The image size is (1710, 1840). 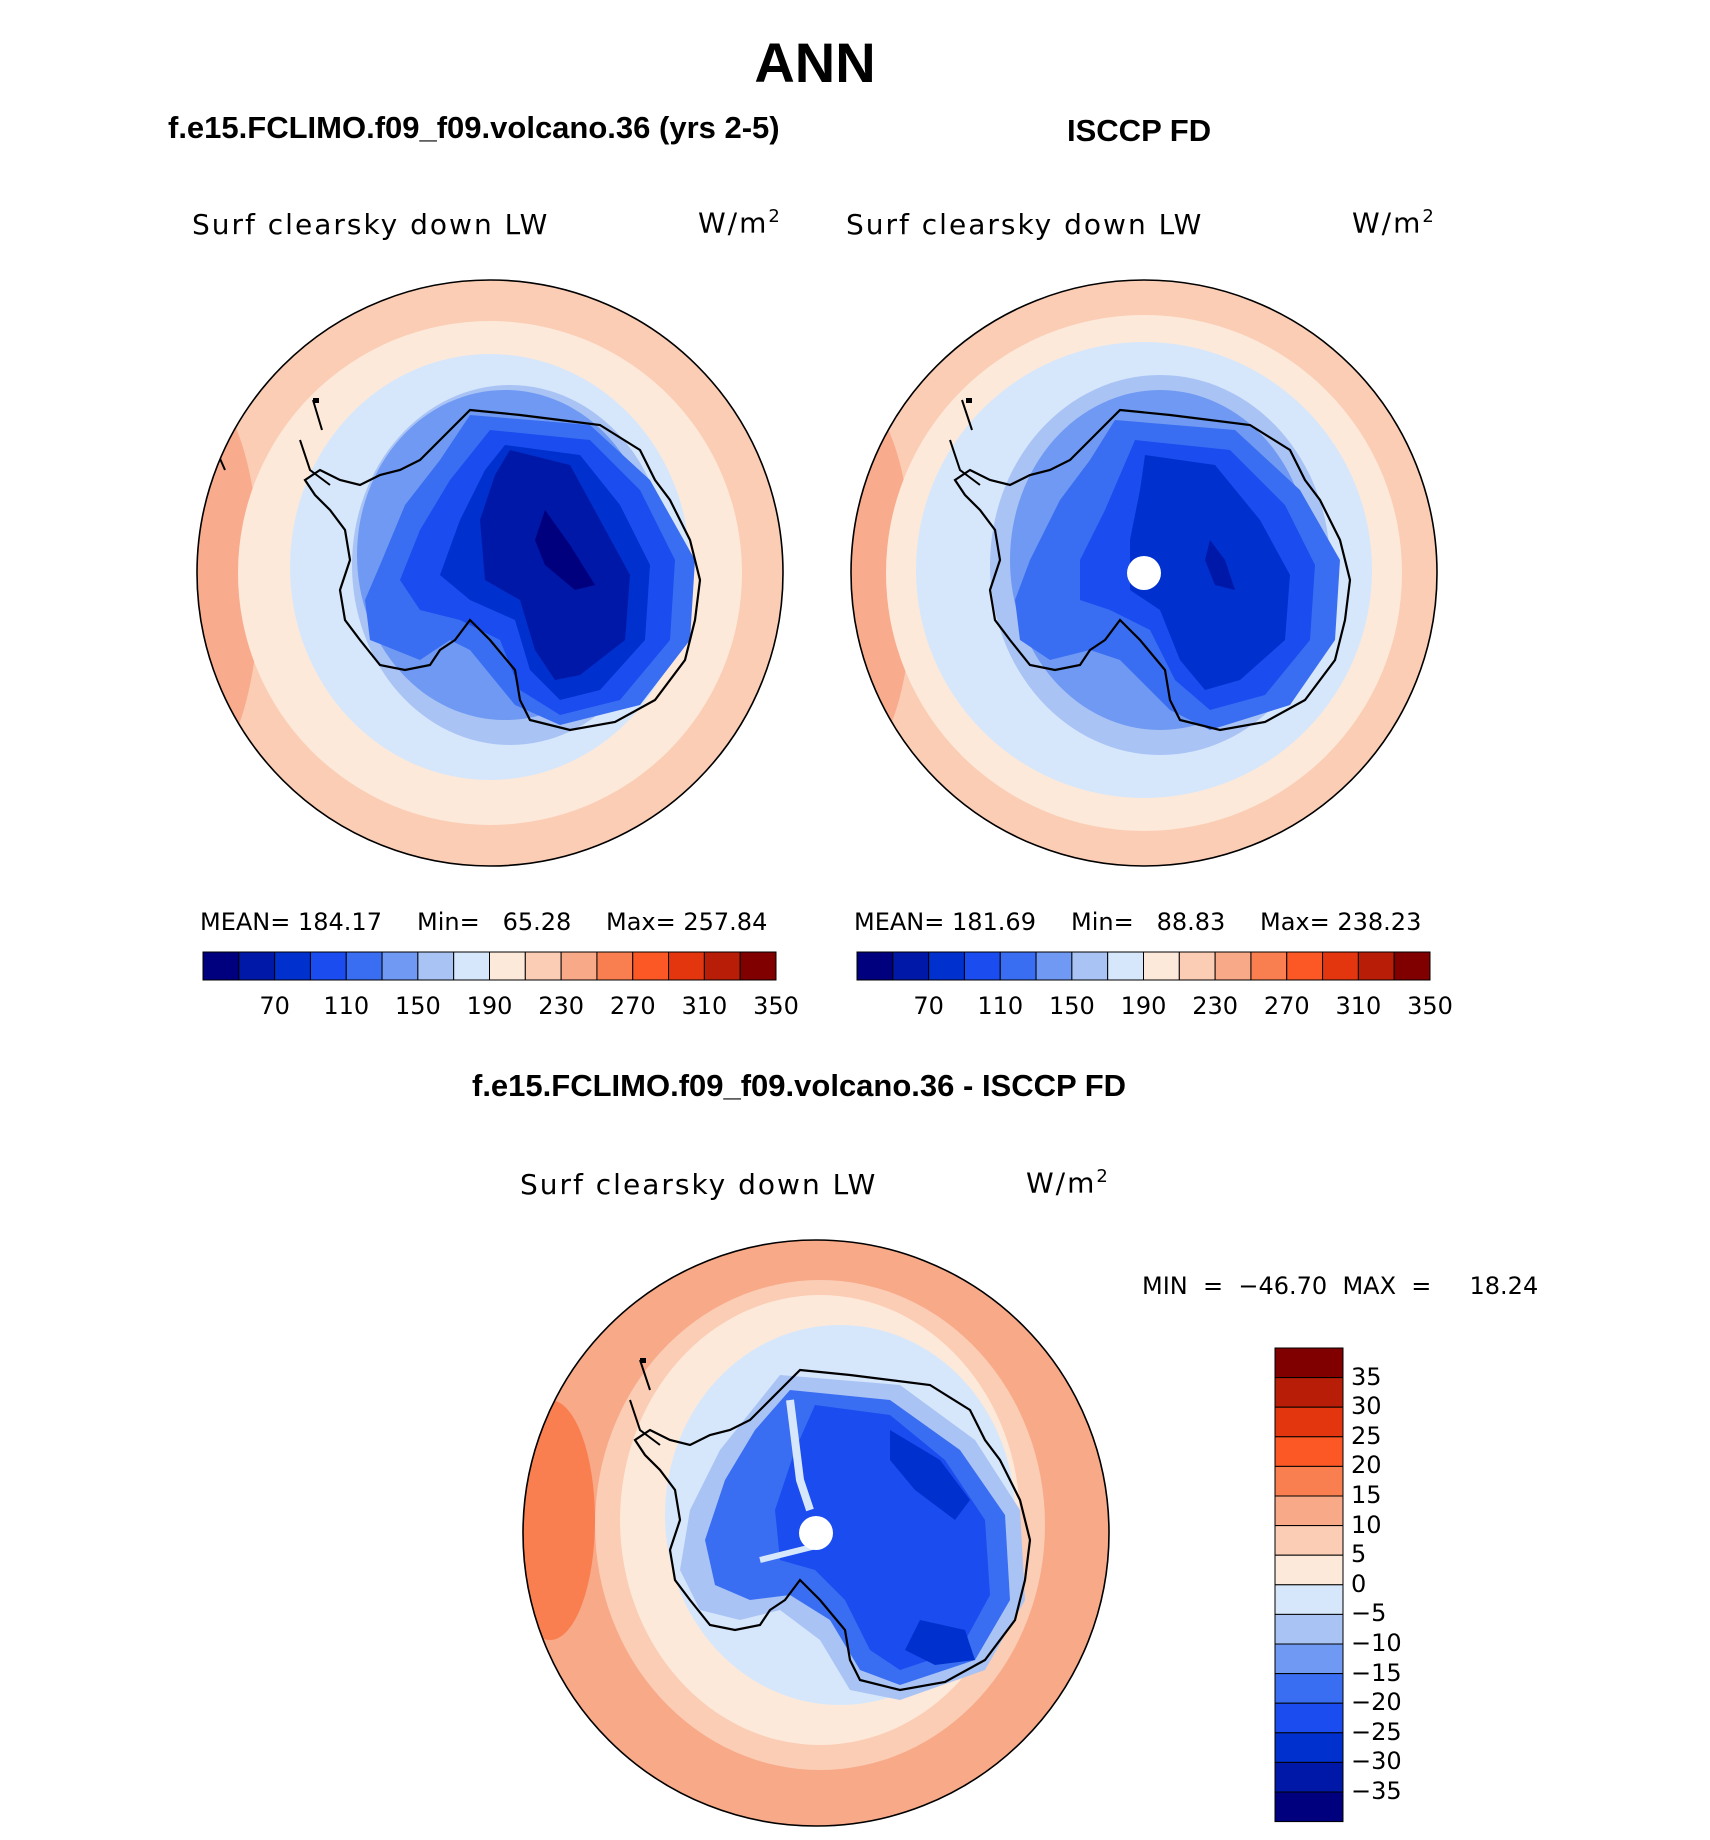 I want to click on panel3-units: W/m2, so click(x=1068, y=1183).